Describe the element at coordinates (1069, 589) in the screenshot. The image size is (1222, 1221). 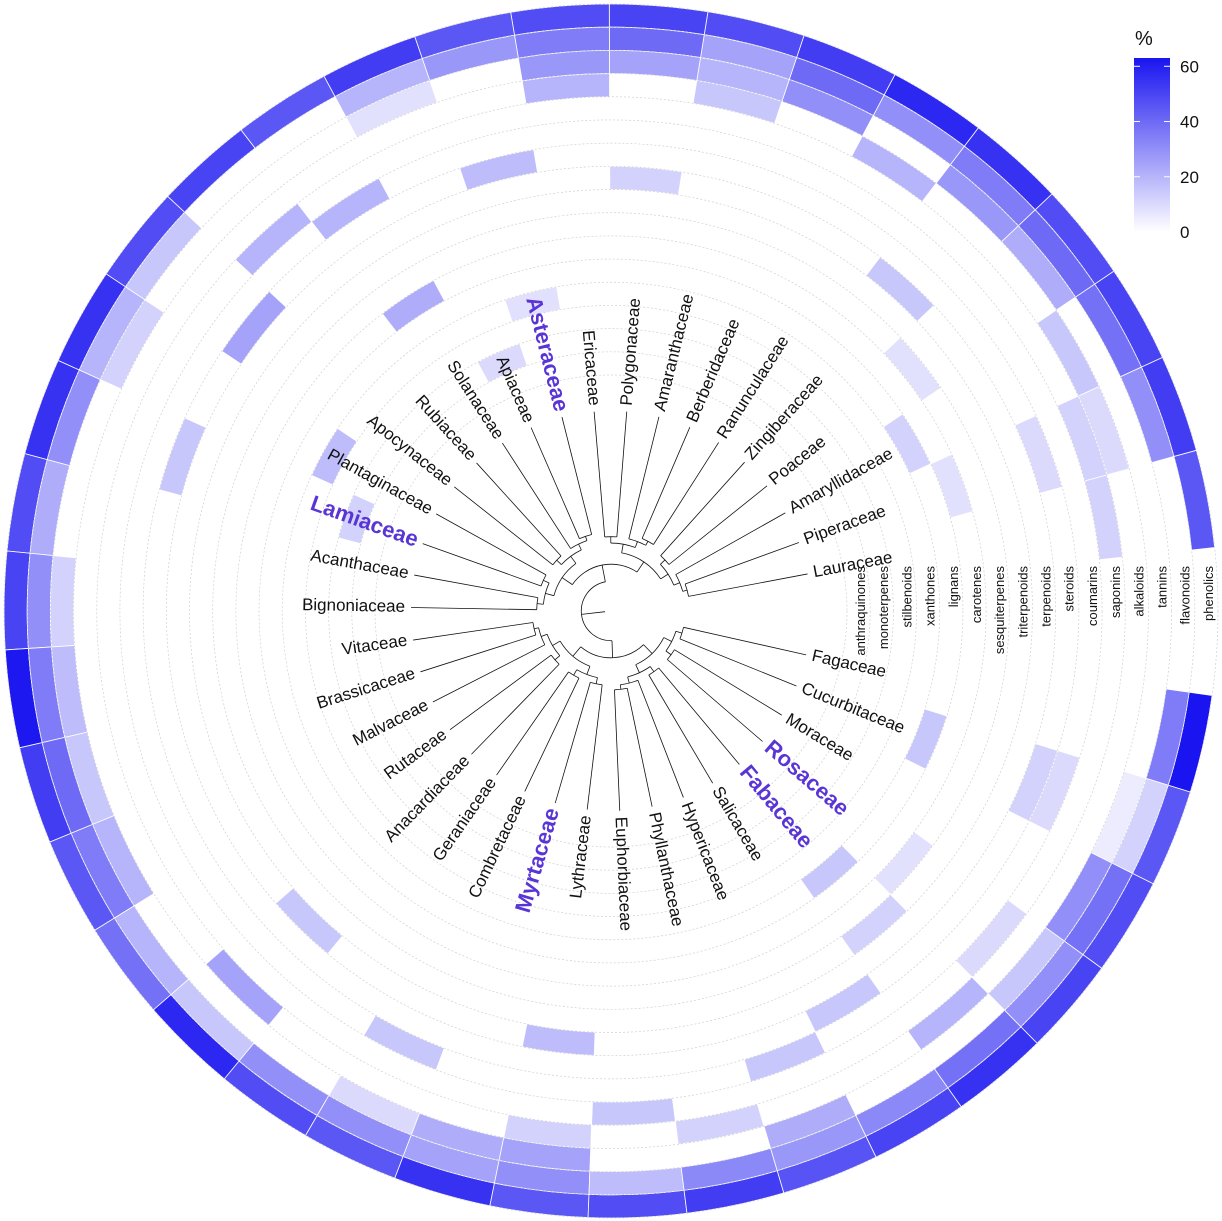
I see `compound-label: steroids` at that location.